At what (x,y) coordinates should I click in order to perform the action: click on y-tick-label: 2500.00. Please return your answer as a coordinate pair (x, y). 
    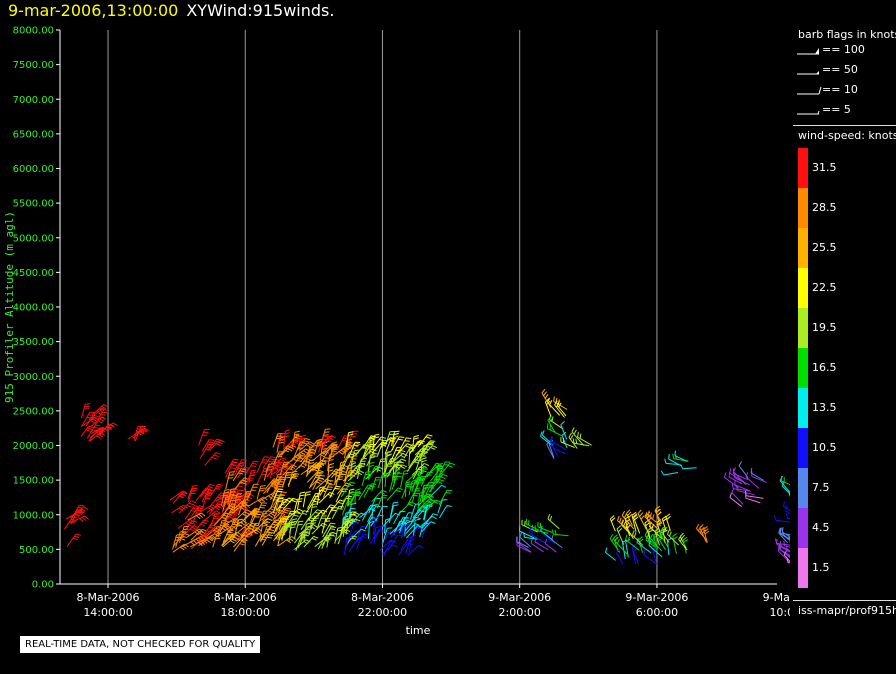
    Looking at the image, I should click on (33, 411).